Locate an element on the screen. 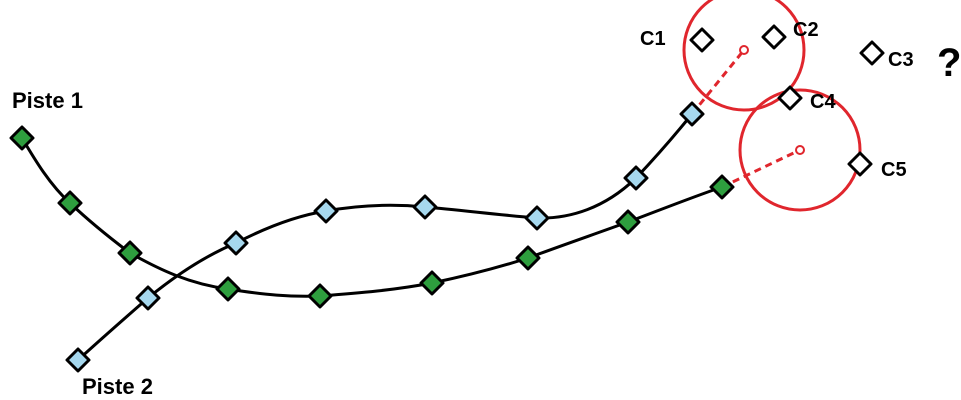 The width and height of the screenshot is (961, 400). candidate-marker-c1 is located at coordinates (702, 40).